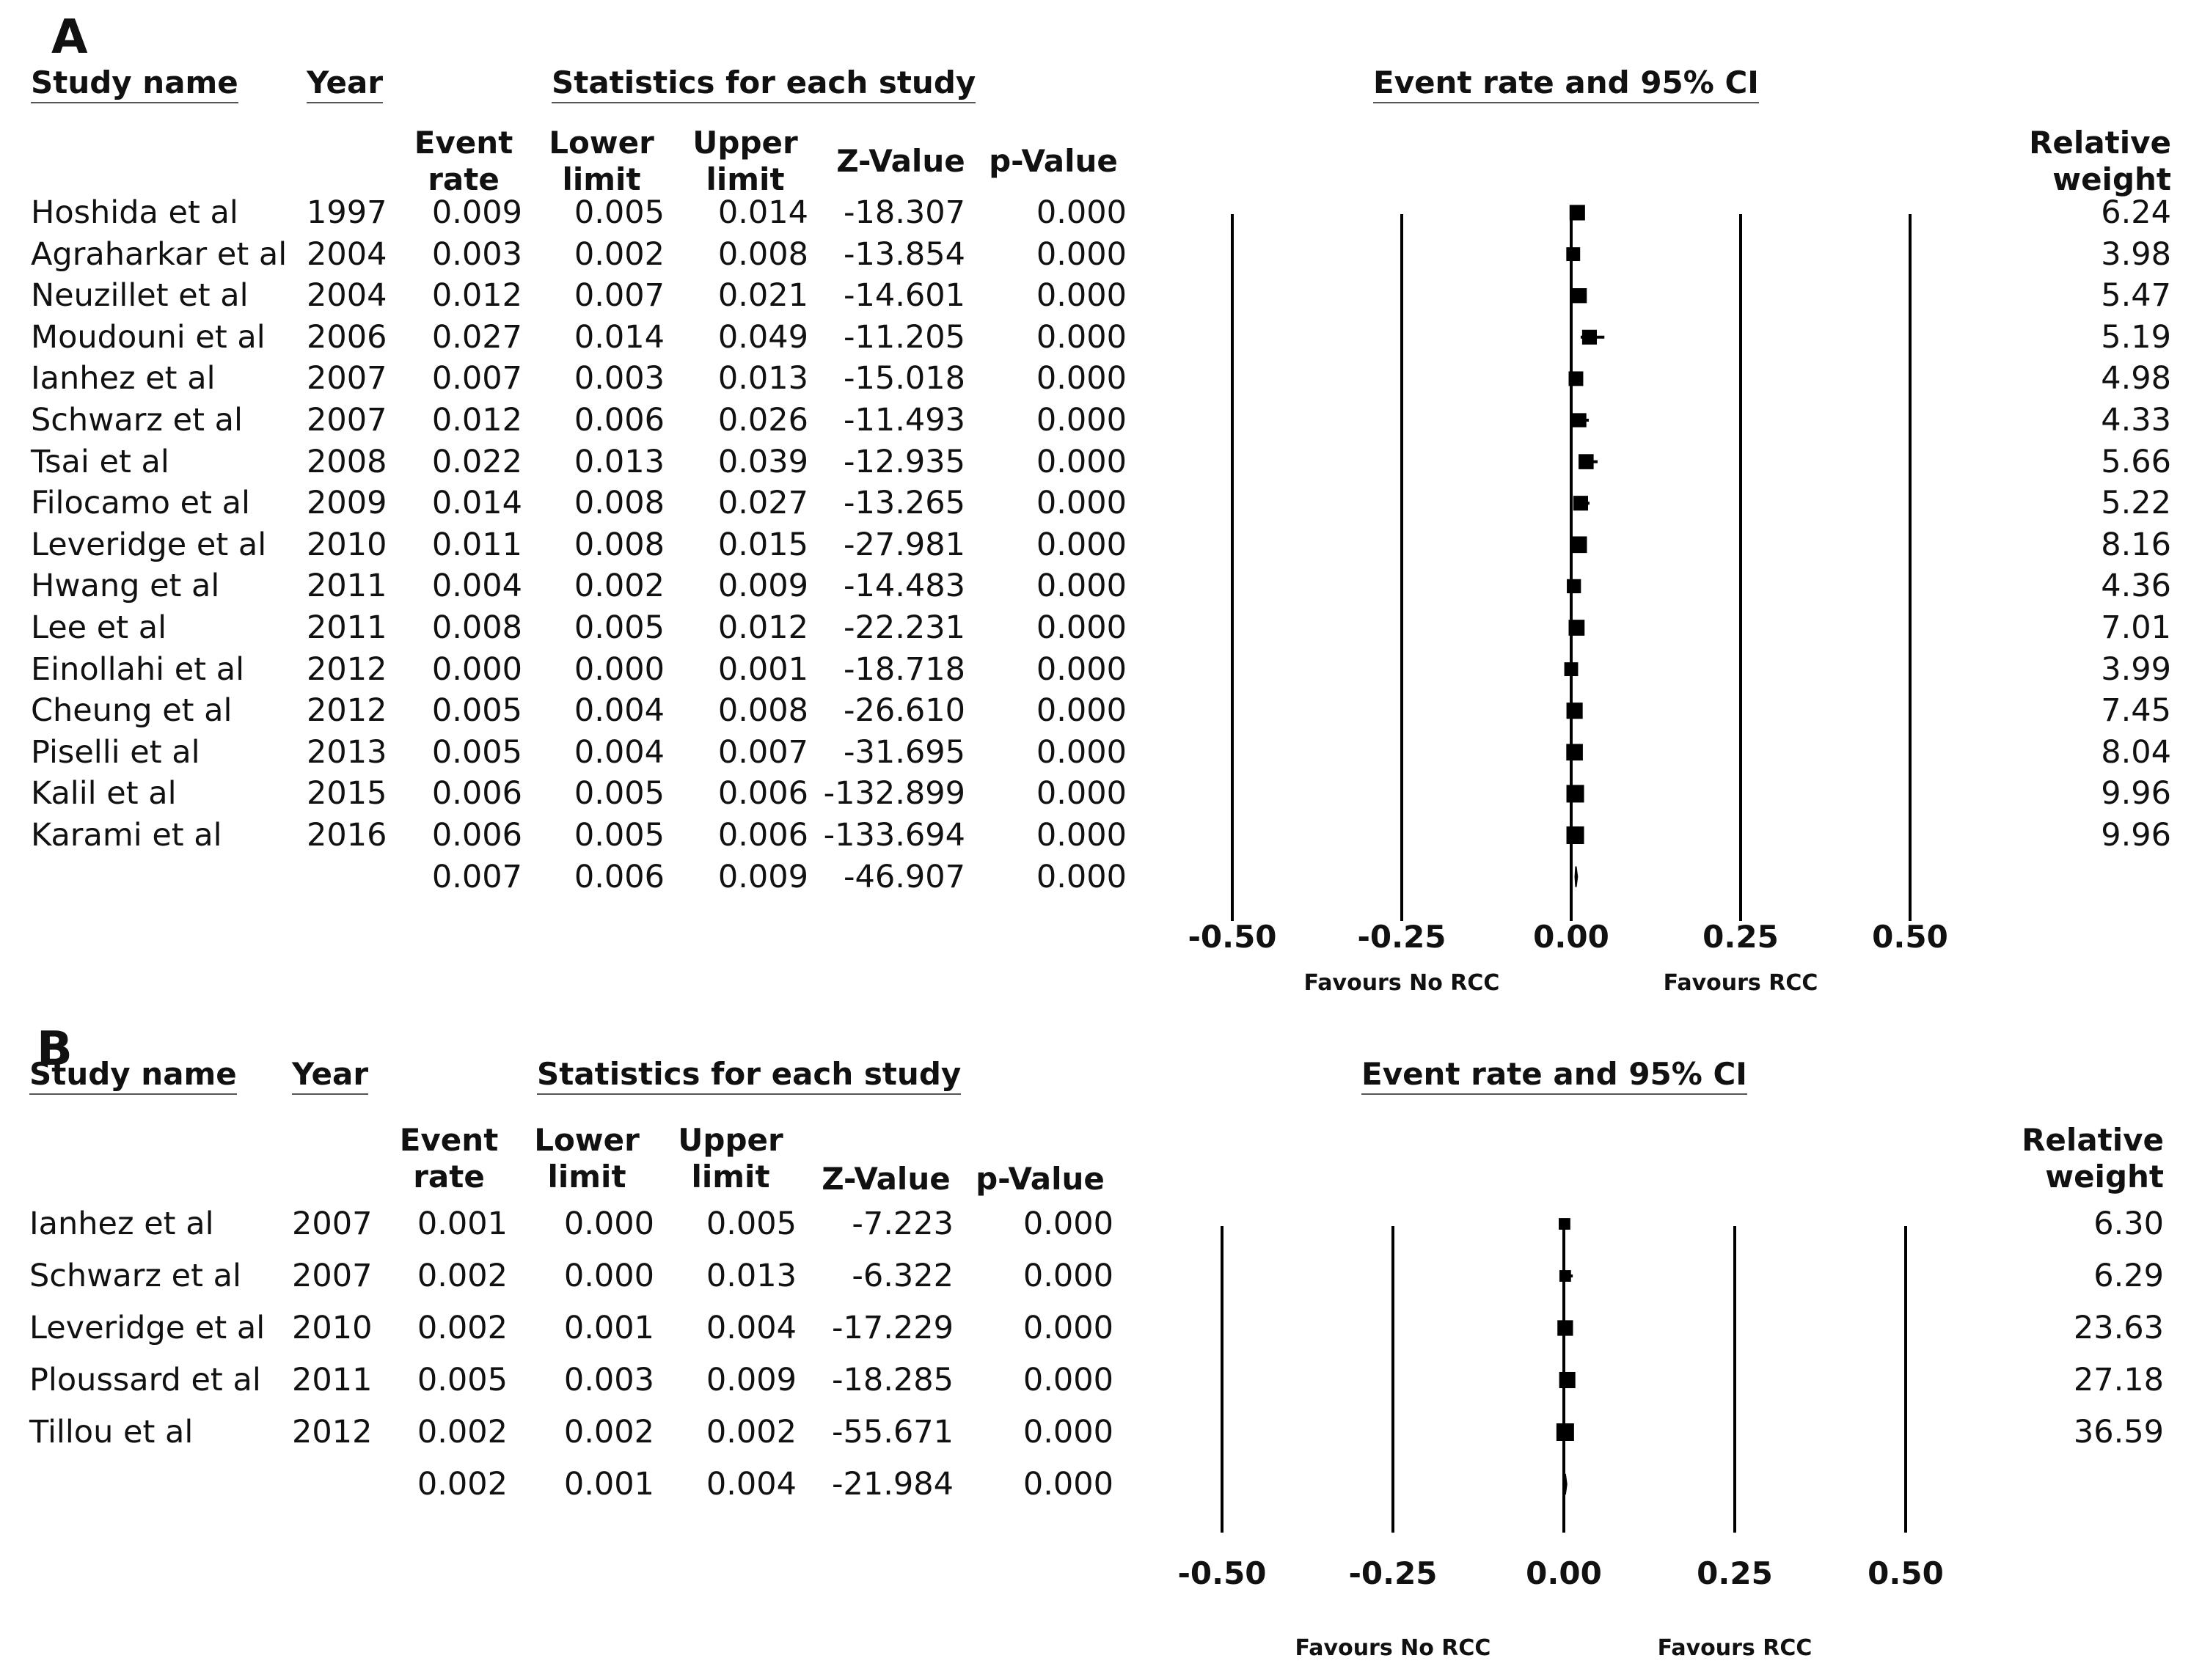  Describe the element at coordinates (347, 794) in the screenshot. I see `study-year: 2015` at that location.